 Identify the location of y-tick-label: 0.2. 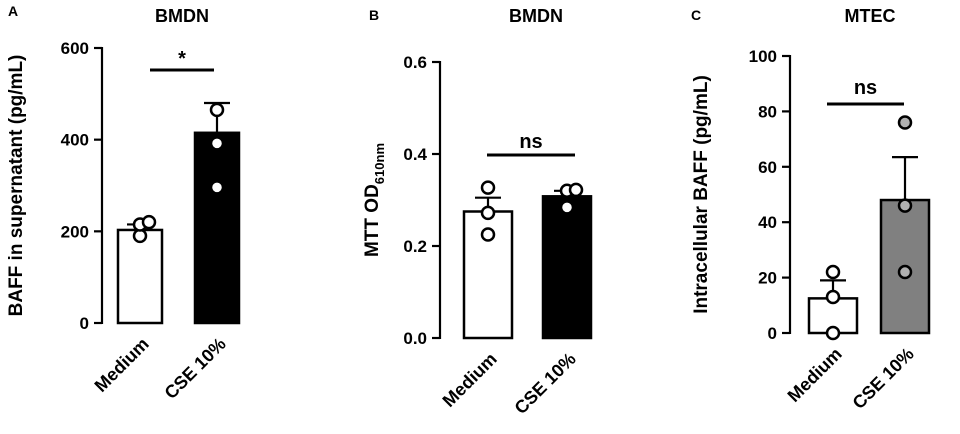
(415, 246).